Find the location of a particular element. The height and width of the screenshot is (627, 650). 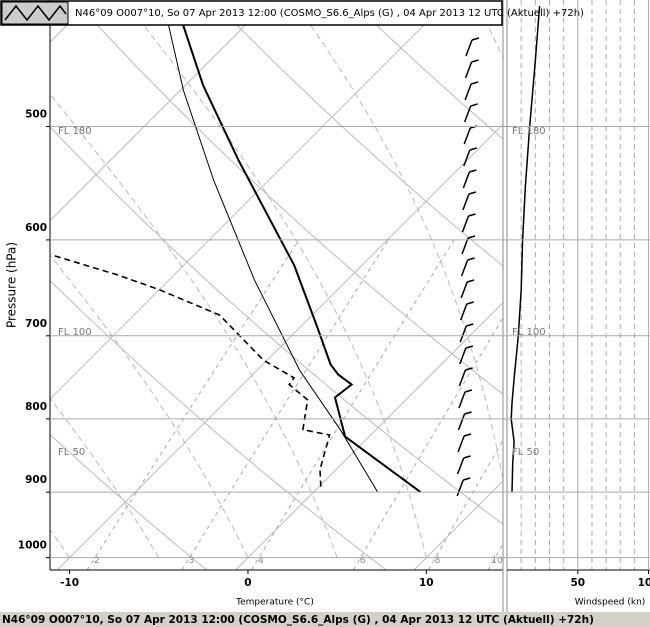

x-tick-label: -10 is located at coordinates (69, 583).